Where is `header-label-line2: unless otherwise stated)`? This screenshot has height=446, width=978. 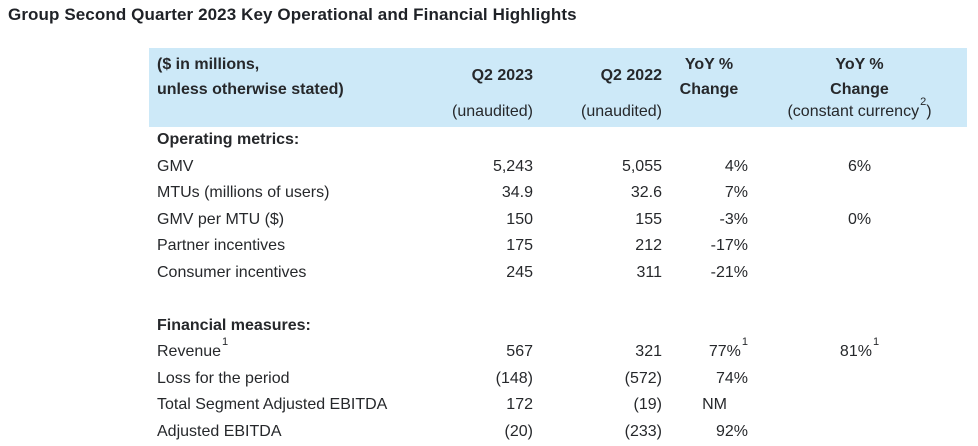
header-label-line2: unless otherwise stated) is located at coordinates (250, 89).